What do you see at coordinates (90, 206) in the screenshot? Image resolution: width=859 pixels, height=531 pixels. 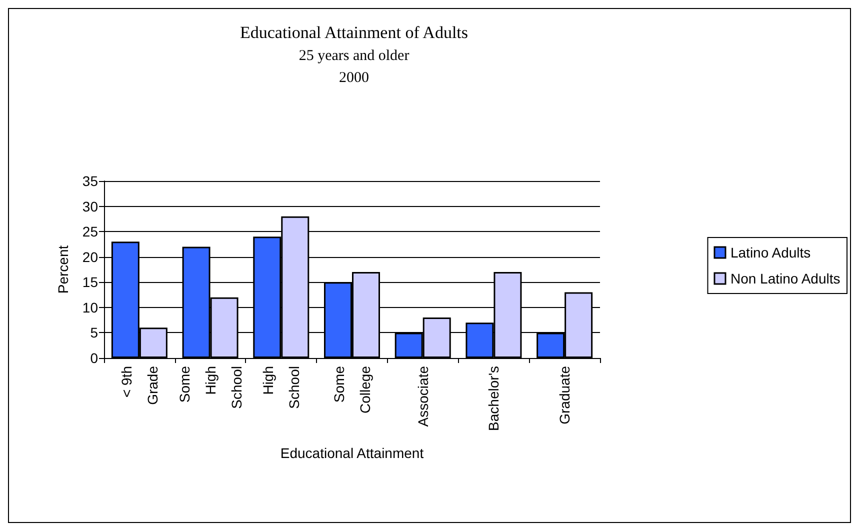 I see `y-tick-label: 30` at bounding box center [90, 206].